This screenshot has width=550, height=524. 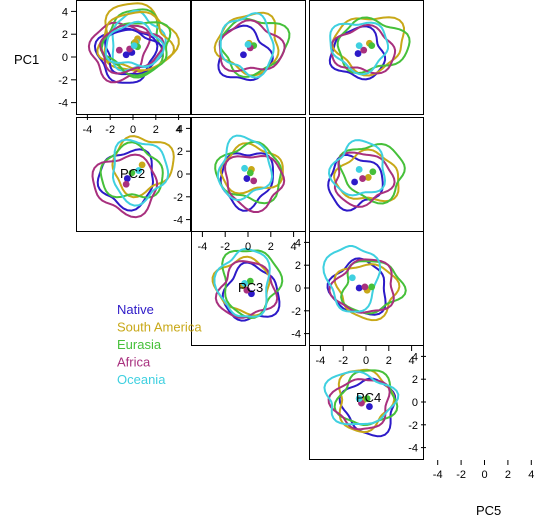 I want to click on panel-PC1-PC4, so click(x=366, y=57).